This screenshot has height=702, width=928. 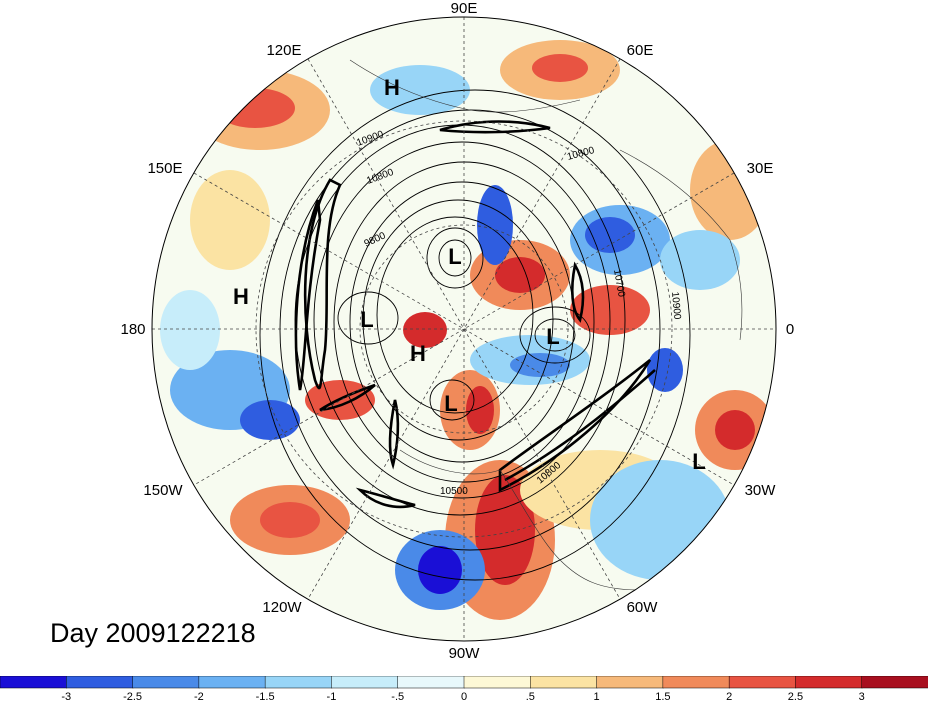 What do you see at coordinates (282, 607) in the screenshot?
I see `lon-label-120w: 120W` at bounding box center [282, 607].